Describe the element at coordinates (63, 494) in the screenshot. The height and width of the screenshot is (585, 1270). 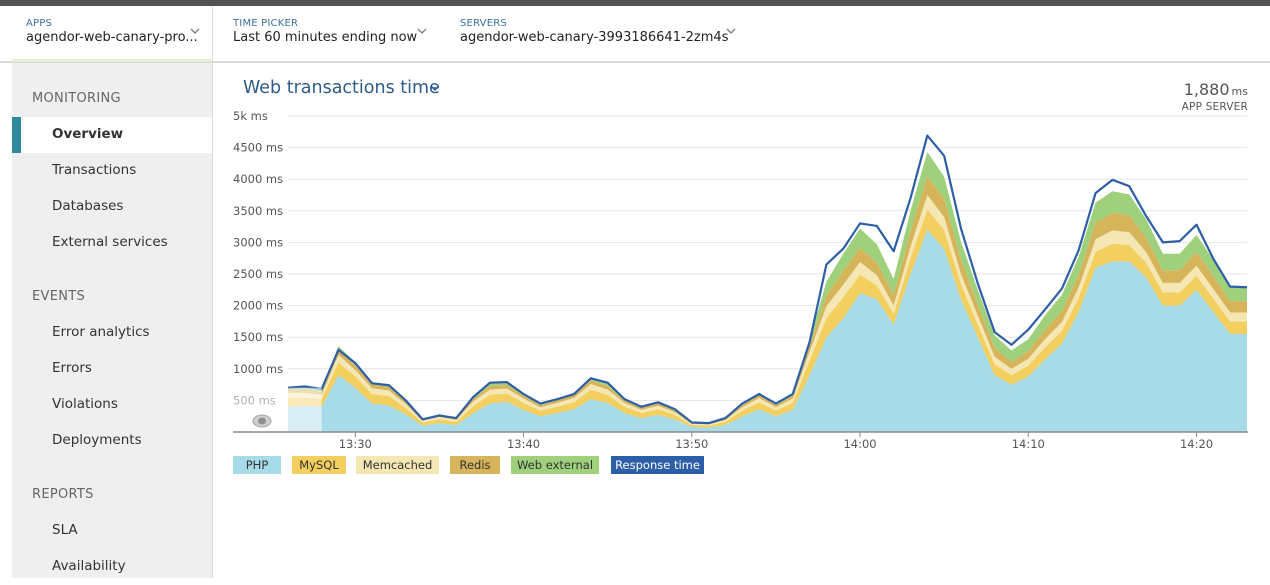
I see `sidebar-section-reports: REPORTS` at that location.